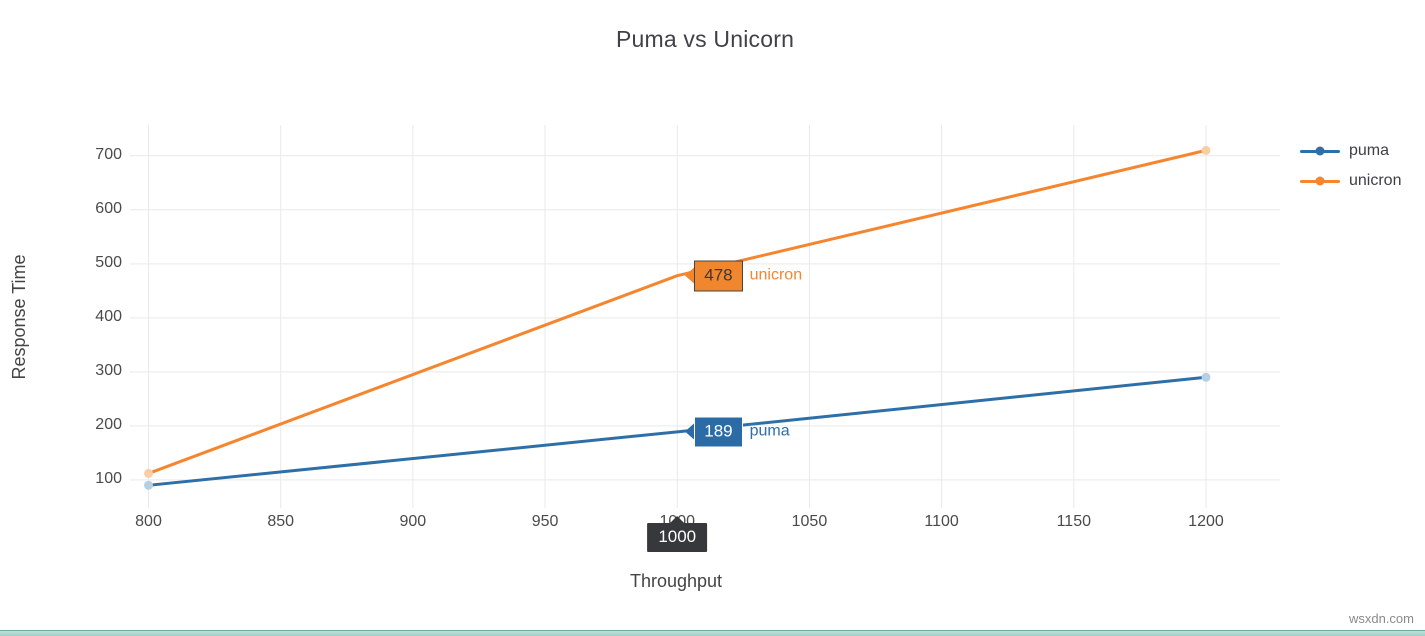 The image size is (1425, 636). I want to click on hover-caret-up-icon, so click(677, 520).